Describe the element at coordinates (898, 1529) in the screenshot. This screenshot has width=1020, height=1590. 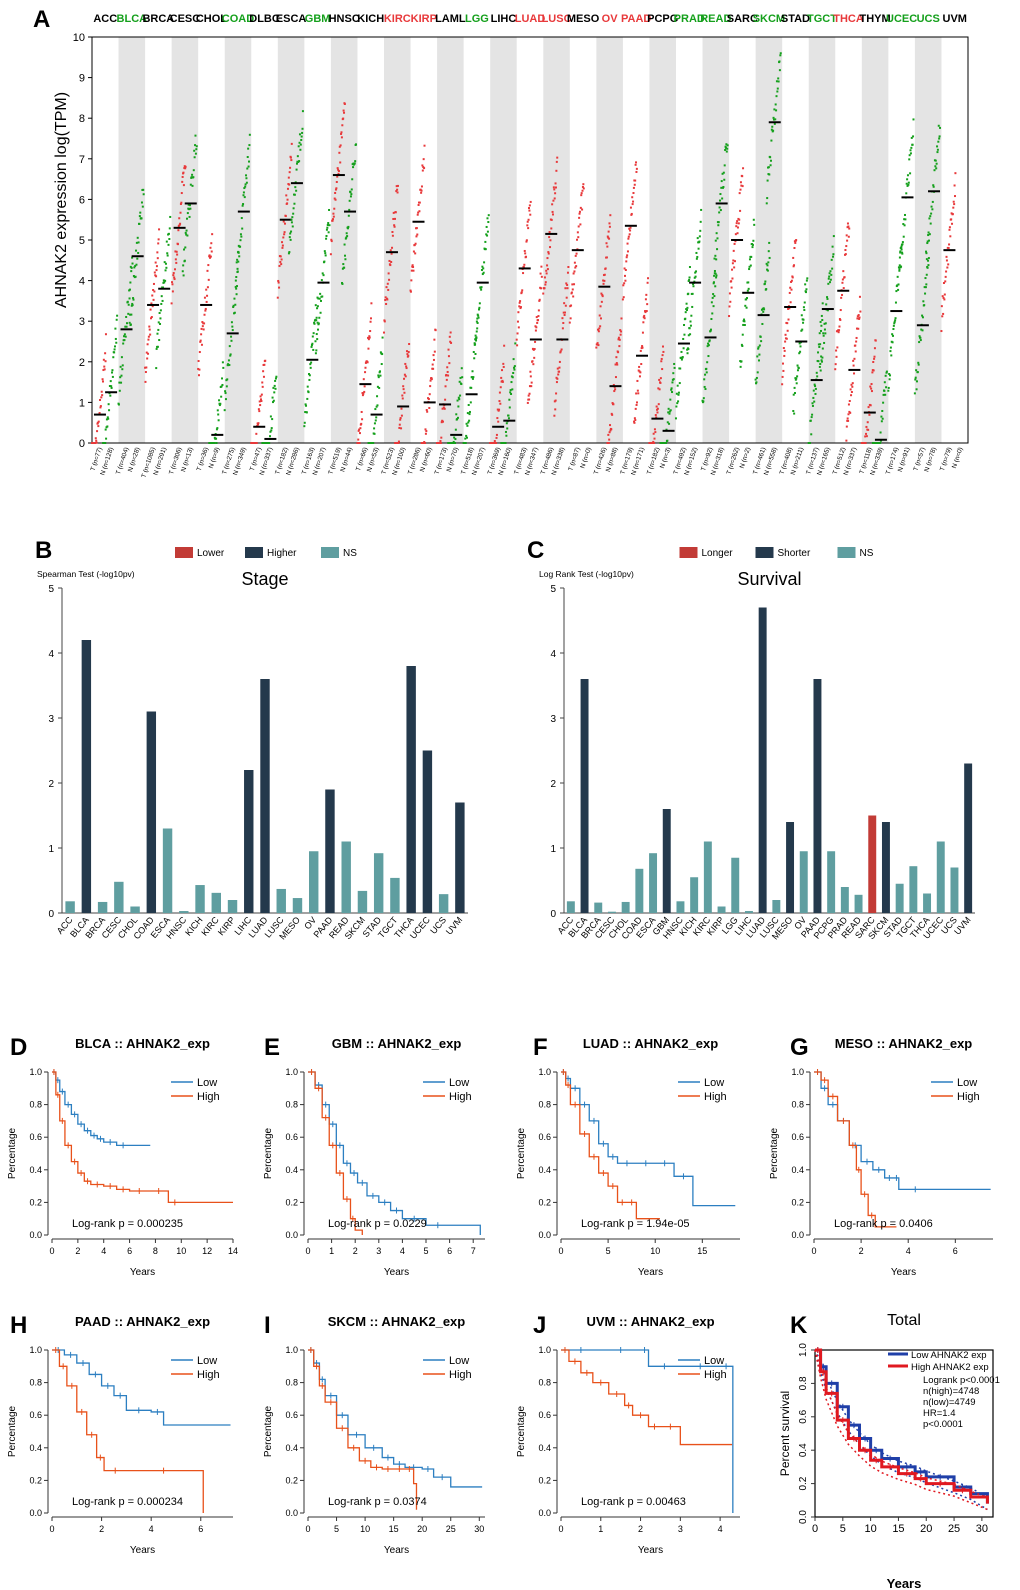
I see `x-tick-label: 15` at that location.